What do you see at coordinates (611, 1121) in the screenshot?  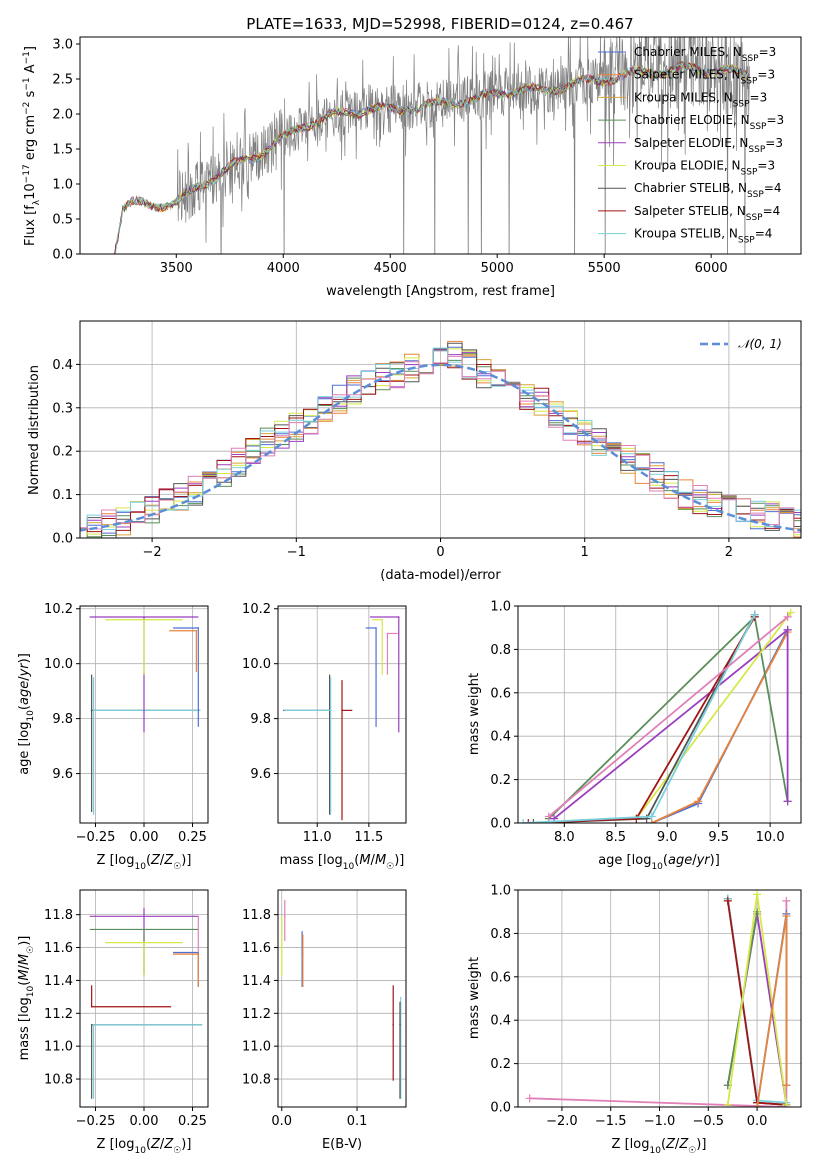 I see `x-tick-label: −1.5` at bounding box center [611, 1121].